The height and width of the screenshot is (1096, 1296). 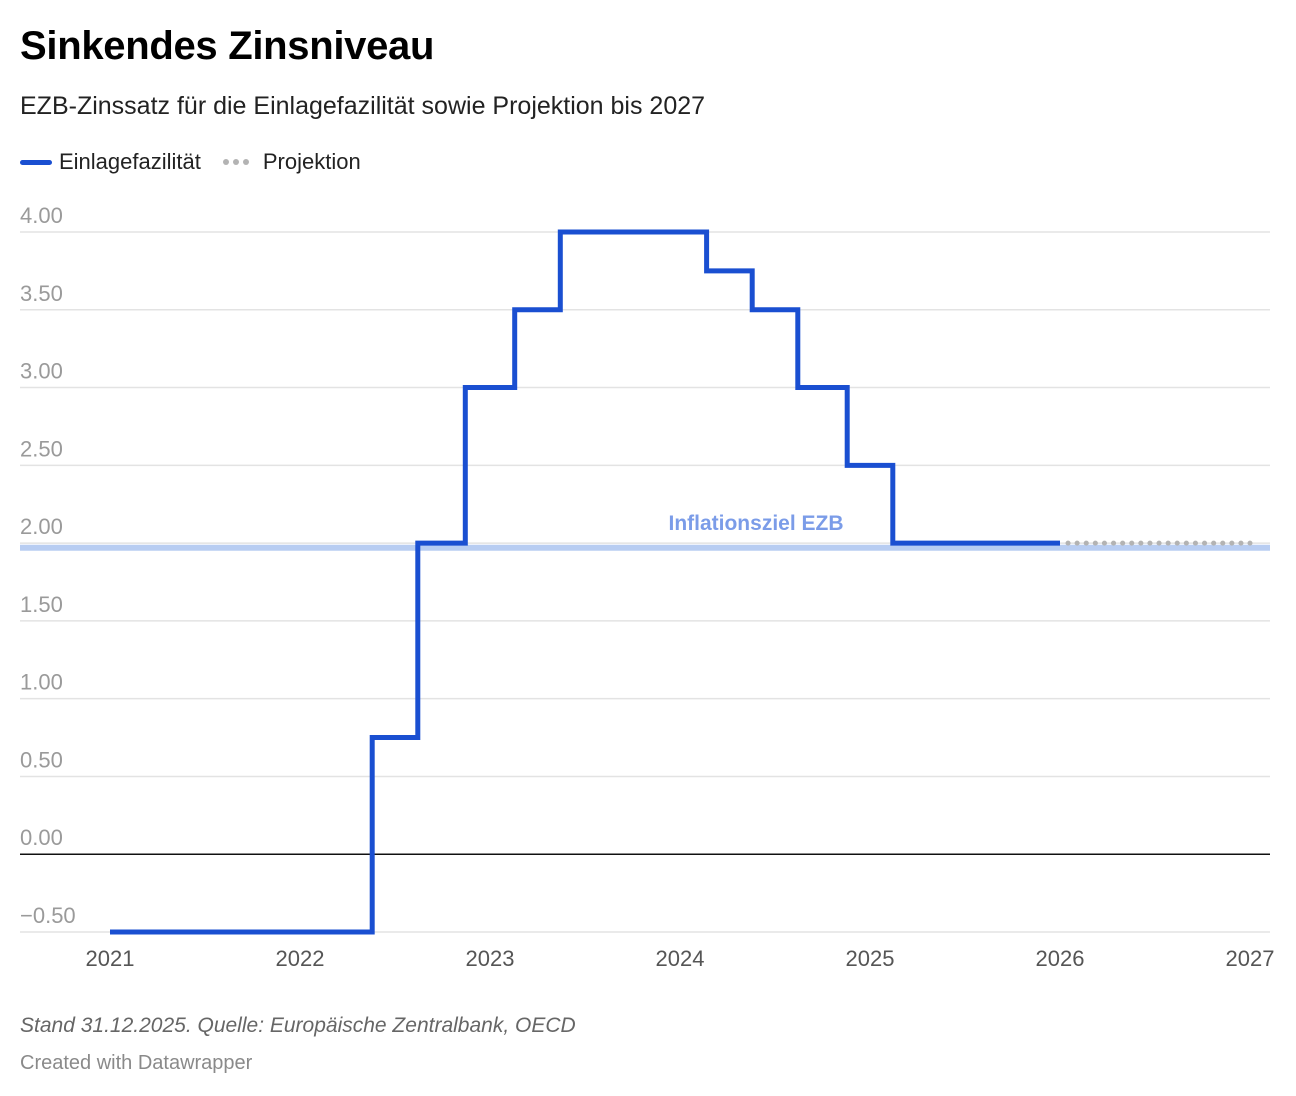 I want to click on reference-label: Inflationsziel EZB, so click(x=755, y=523).